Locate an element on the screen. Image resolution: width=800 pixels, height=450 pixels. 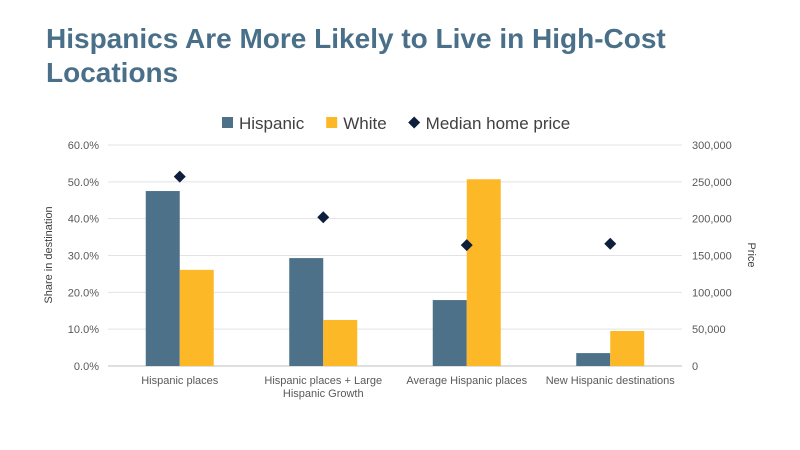
x-tick-label: Hispanic places is located at coordinates (180, 381).